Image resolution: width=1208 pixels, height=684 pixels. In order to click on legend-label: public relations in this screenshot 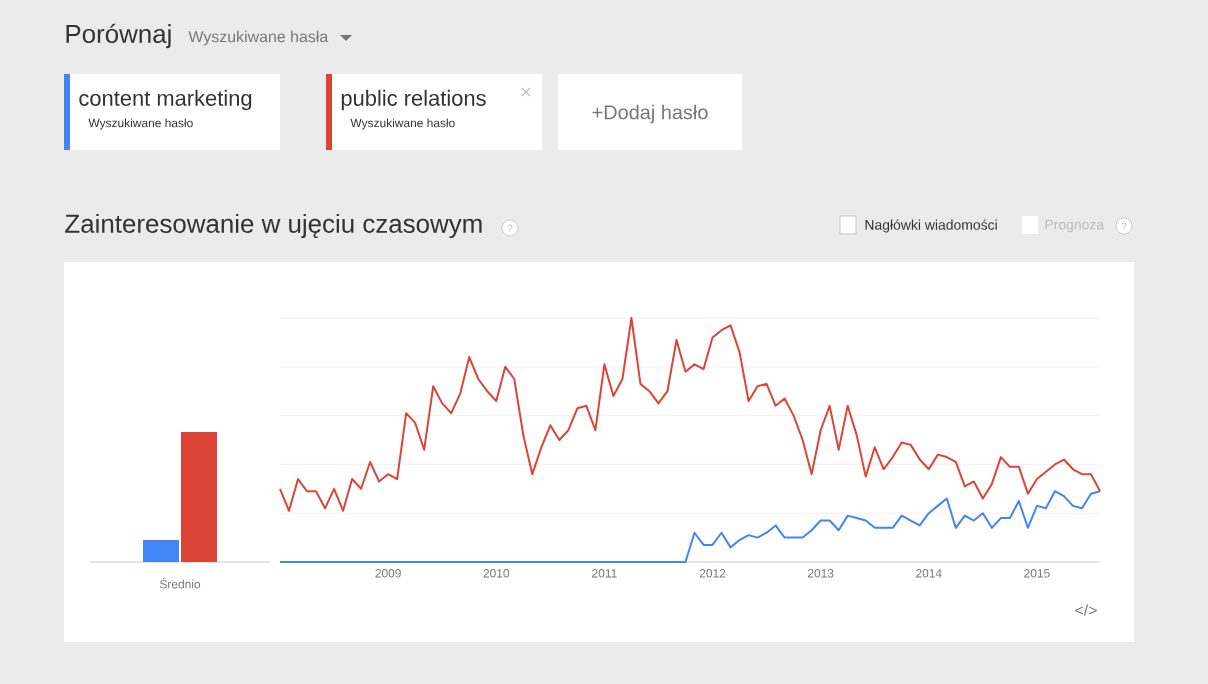, I will do `click(413, 100)`.